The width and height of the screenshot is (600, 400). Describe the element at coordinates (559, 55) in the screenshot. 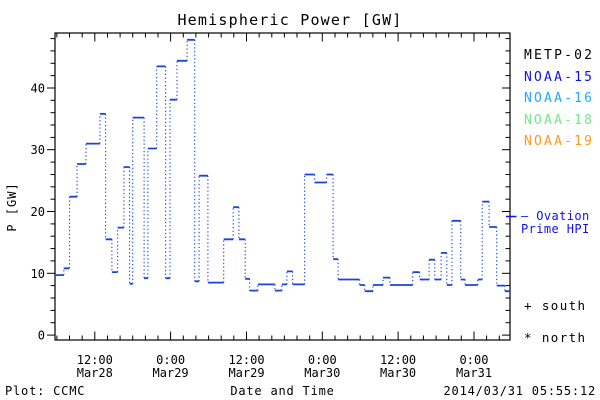

I see `legend-item-metp-02: METP-02` at that location.